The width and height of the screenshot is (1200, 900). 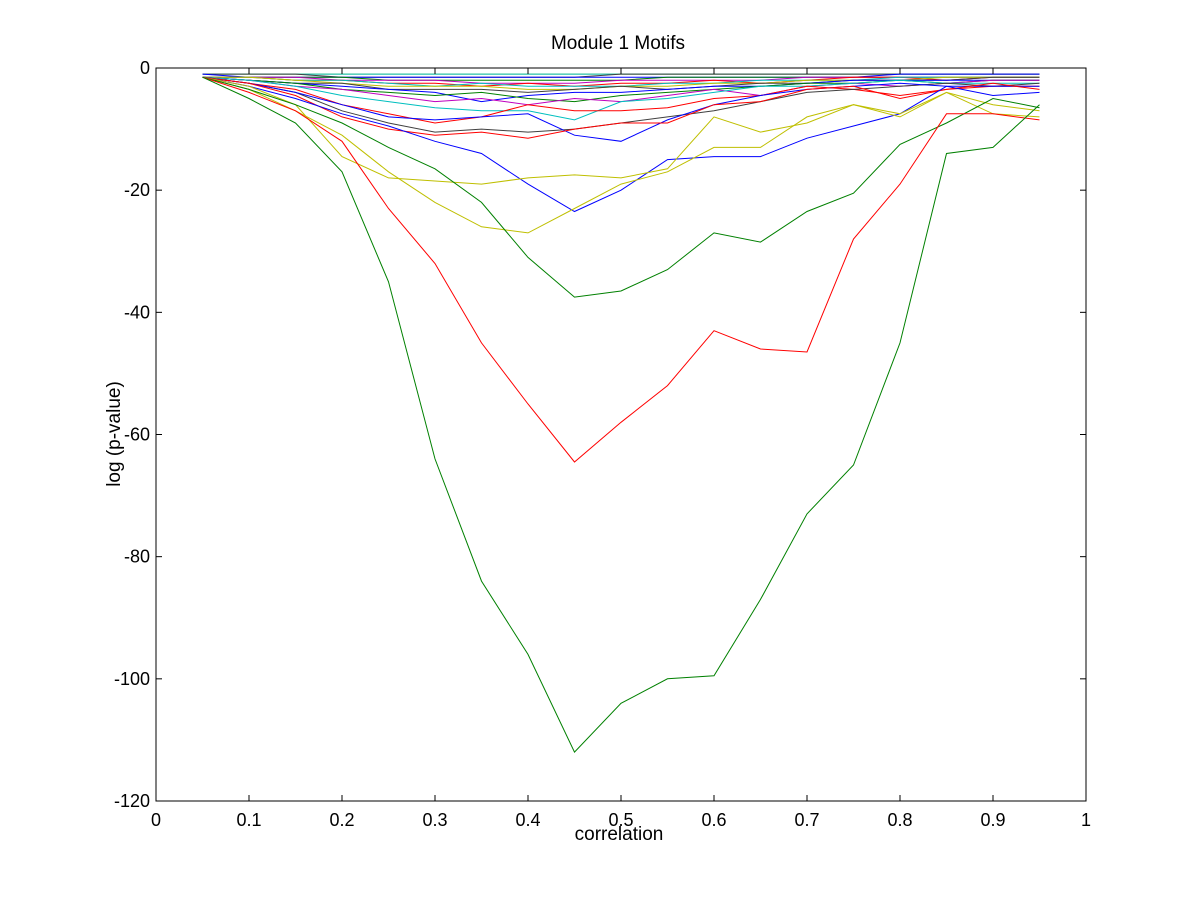 I want to click on y-tick-label-5: -100, so click(x=132, y=679).